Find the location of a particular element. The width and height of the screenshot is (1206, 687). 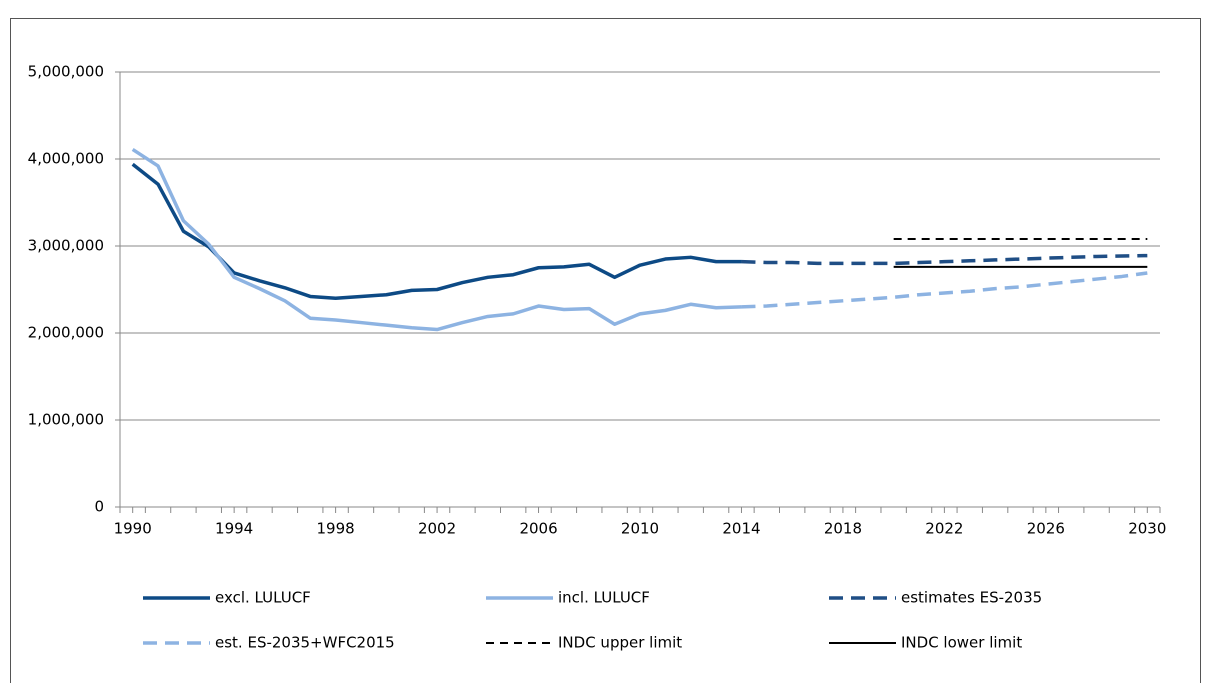

x-tick-label: 1990 is located at coordinates (133, 529).